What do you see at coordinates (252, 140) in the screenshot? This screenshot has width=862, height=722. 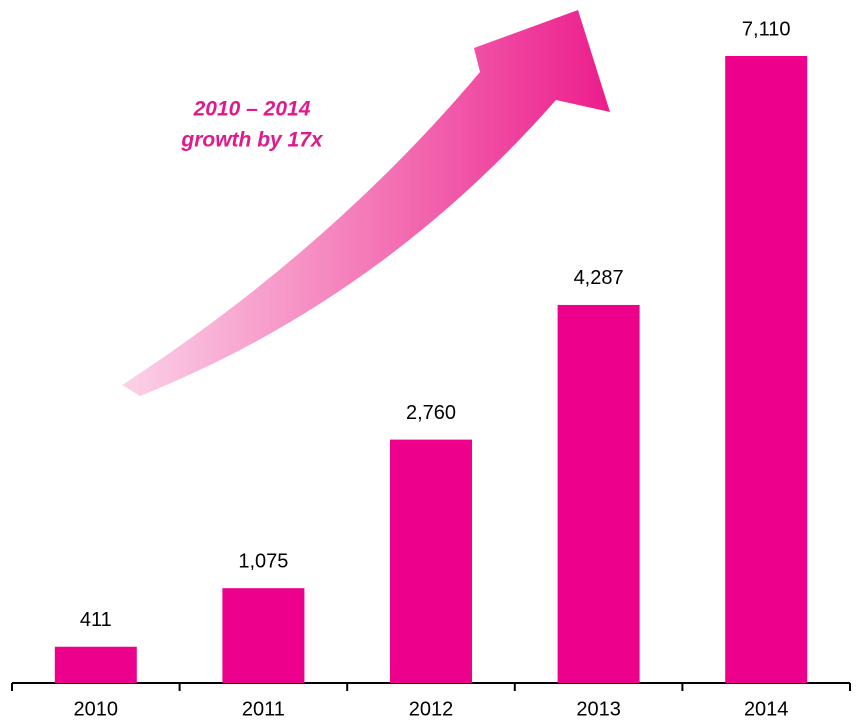 I see `annotation: growth by 17x` at bounding box center [252, 140].